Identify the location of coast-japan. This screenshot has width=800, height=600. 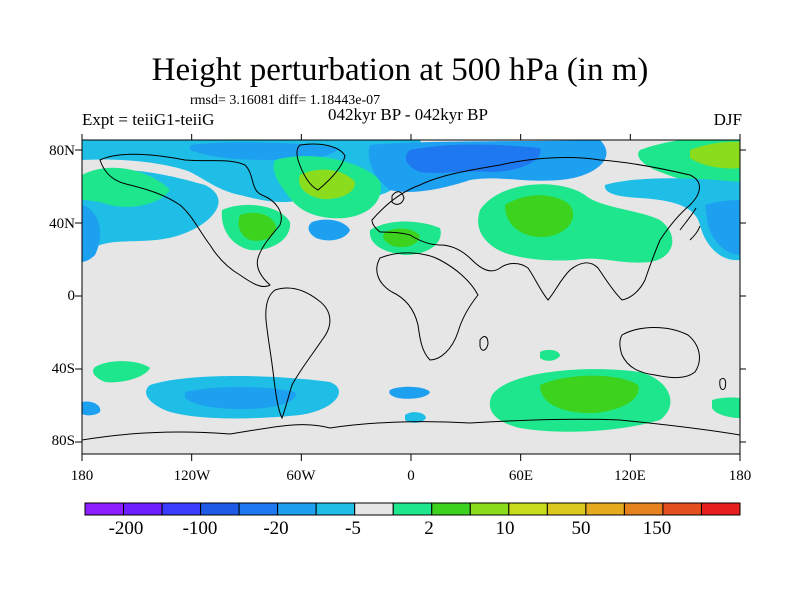
(690, 224).